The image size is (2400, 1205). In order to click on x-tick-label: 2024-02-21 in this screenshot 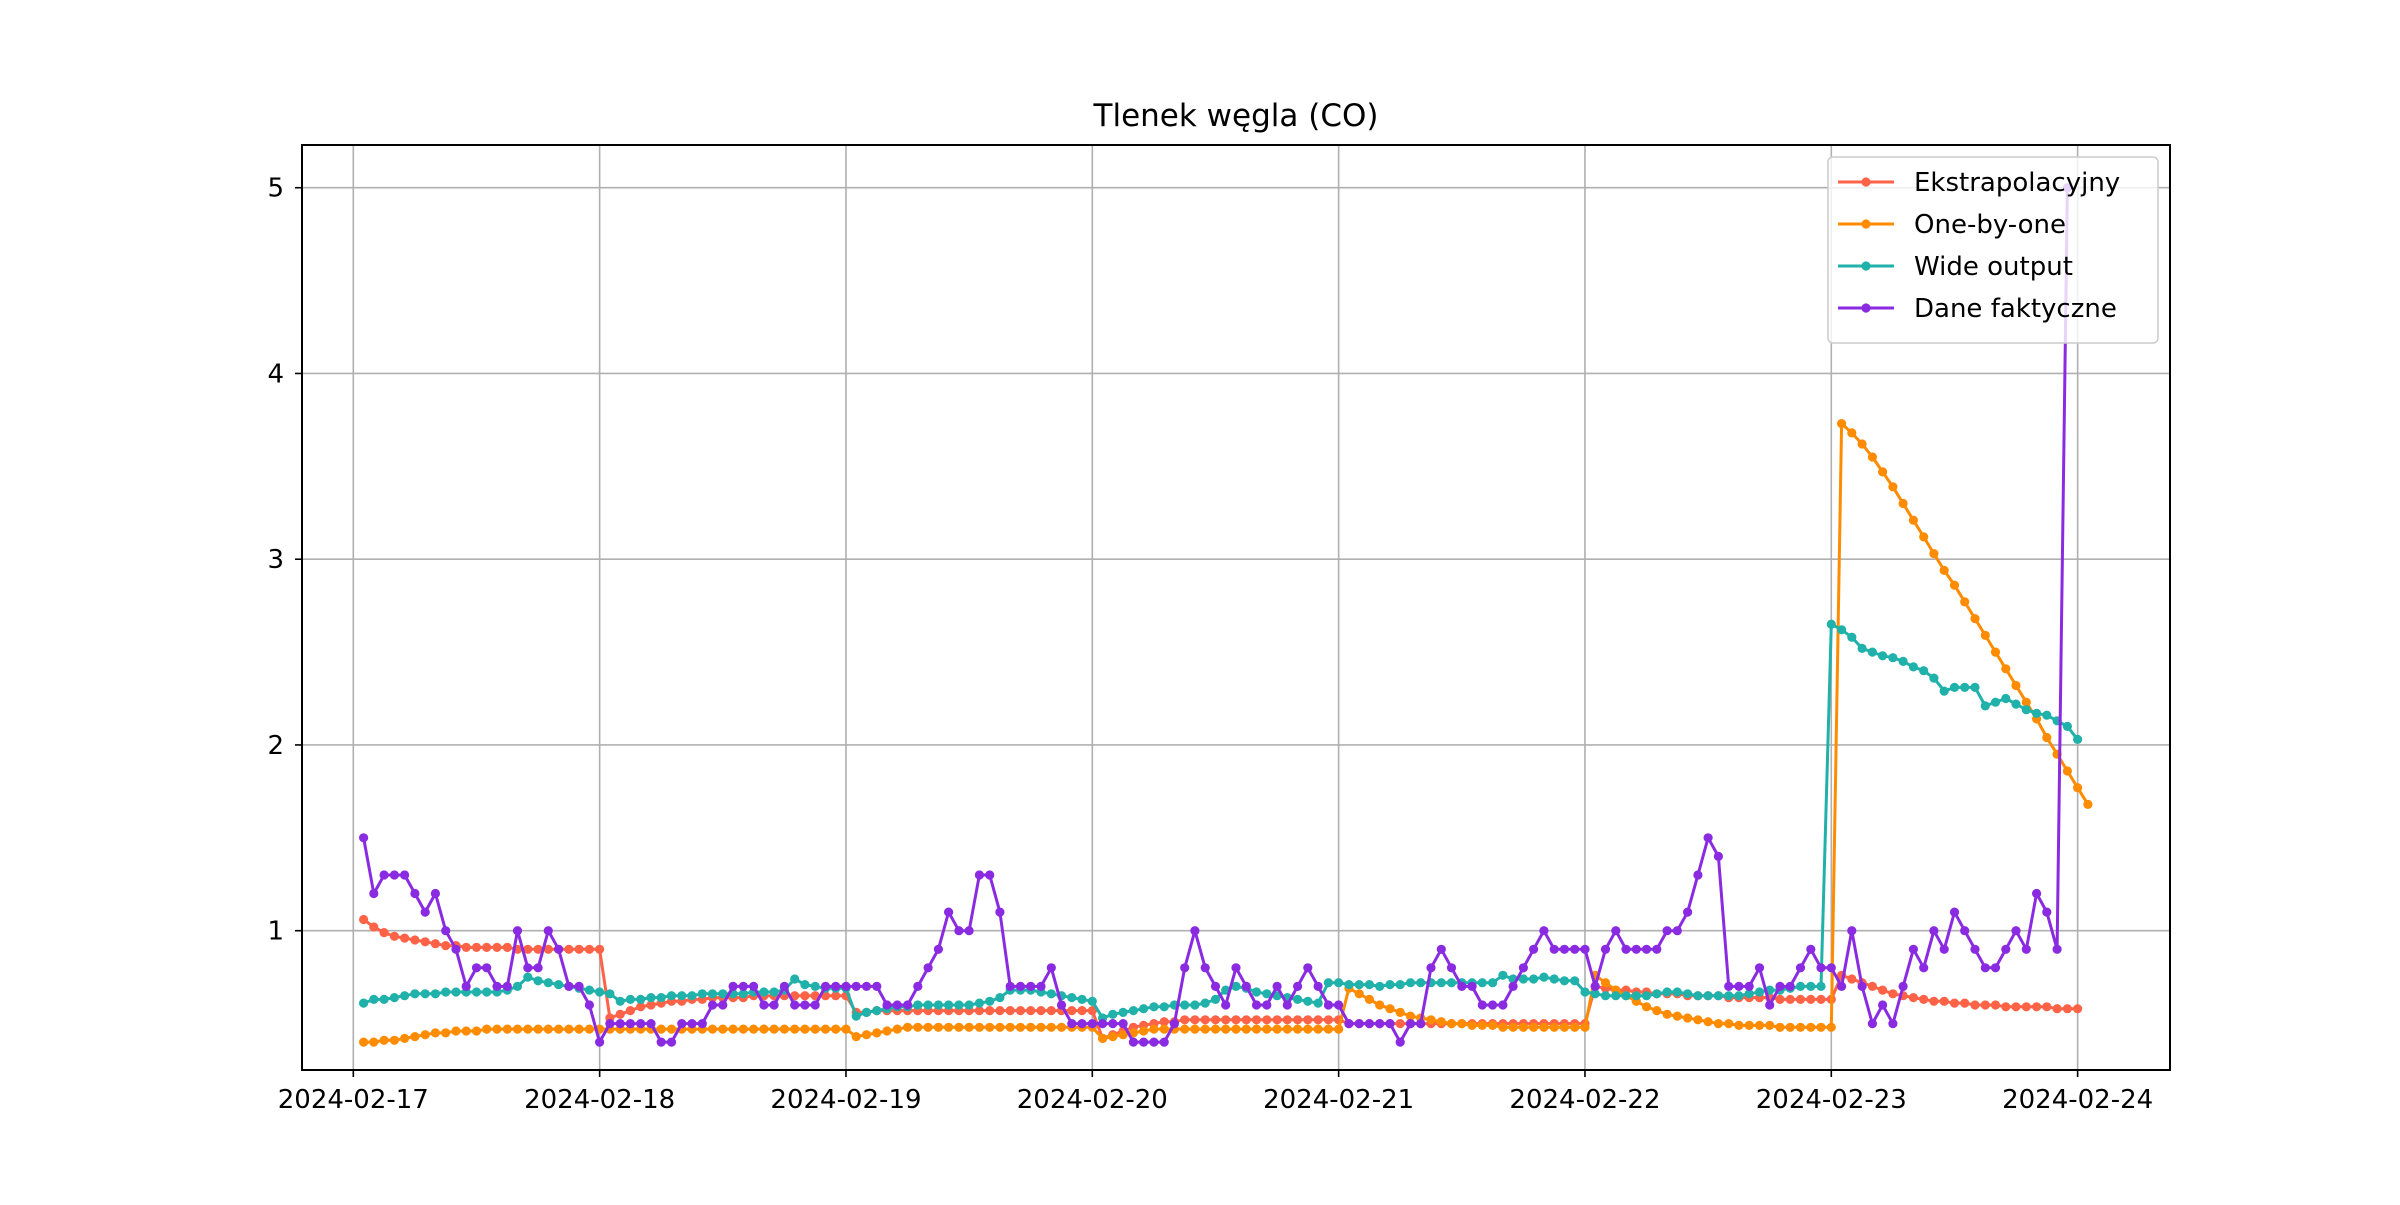, I will do `click(1338, 1100)`.